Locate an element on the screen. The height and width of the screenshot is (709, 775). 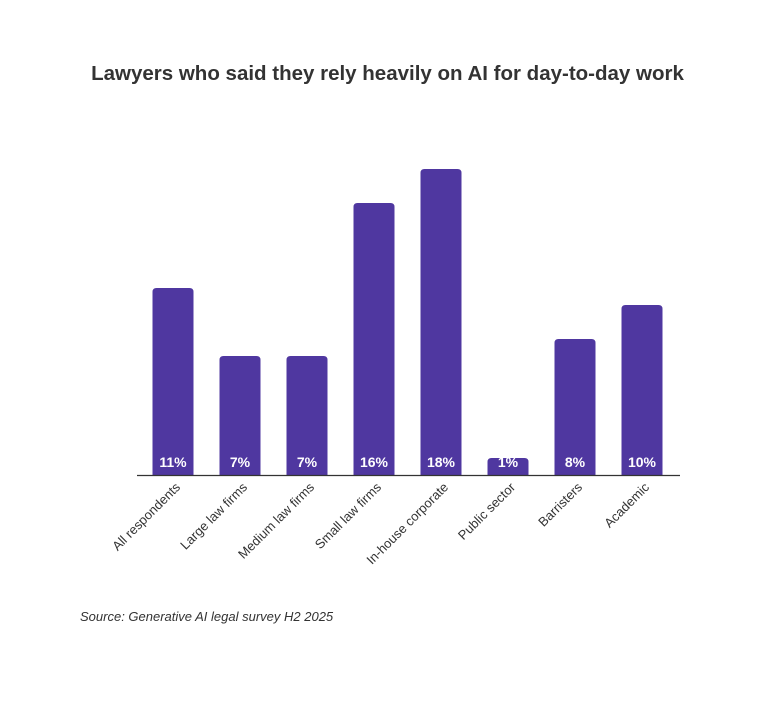
value-label-5: 1% is located at coordinates (508, 462).